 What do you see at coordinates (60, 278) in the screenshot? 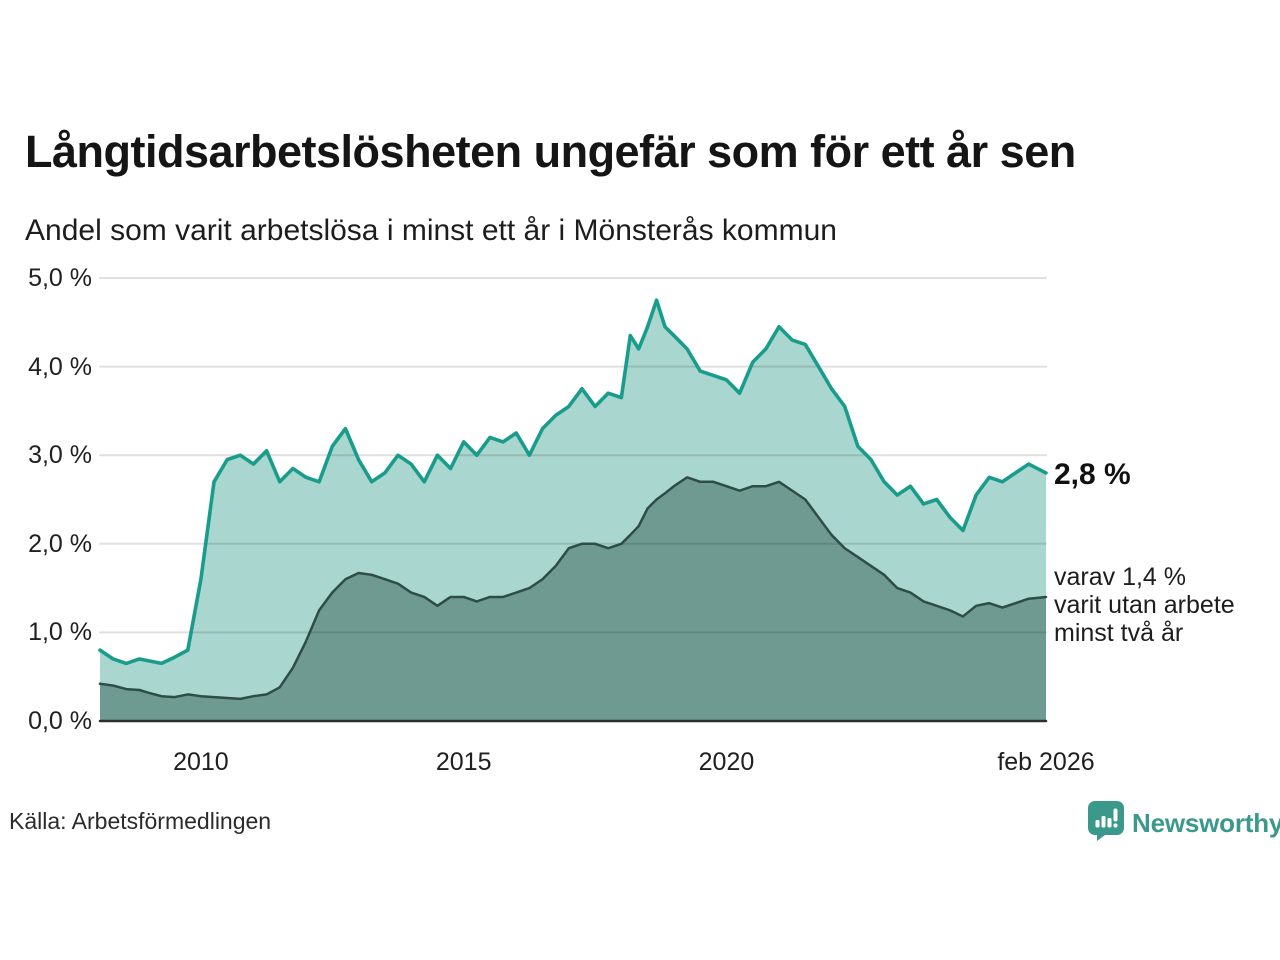
I see `y-tick-label: 5,0 %` at bounding box center [60, 278].